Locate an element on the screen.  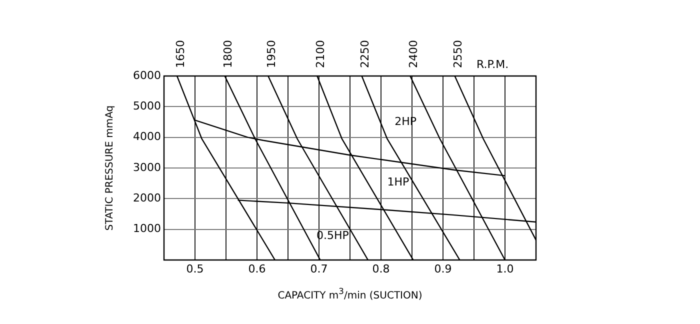
x-tick-label: 0.9 is located at coordinates (443, 269).